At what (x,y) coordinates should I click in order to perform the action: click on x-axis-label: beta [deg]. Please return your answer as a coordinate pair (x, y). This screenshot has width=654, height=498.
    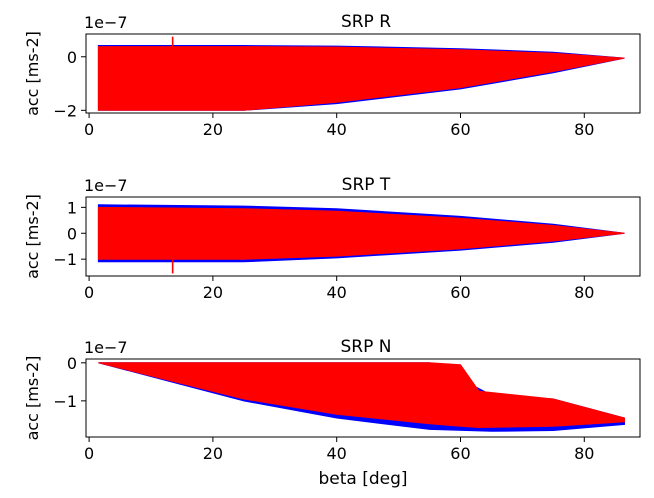
    Looking at the image, I should click on (362, 479).